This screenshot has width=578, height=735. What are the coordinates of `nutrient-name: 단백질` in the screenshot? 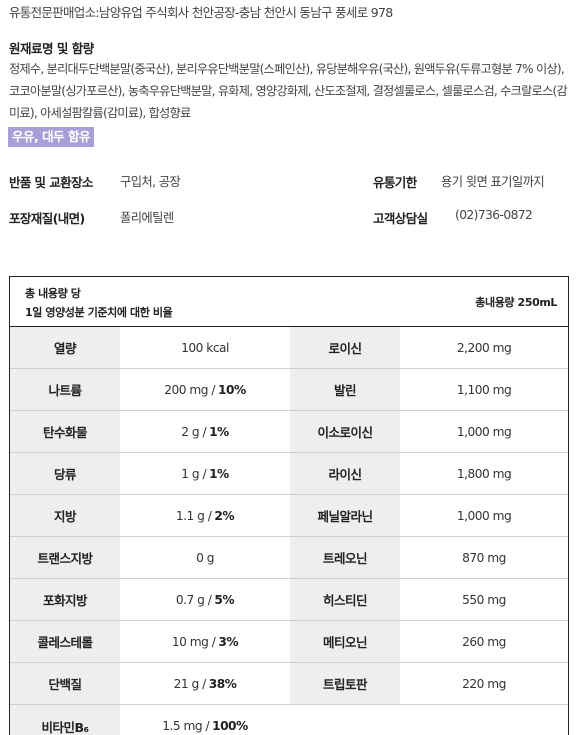 It's located at (65, 683).